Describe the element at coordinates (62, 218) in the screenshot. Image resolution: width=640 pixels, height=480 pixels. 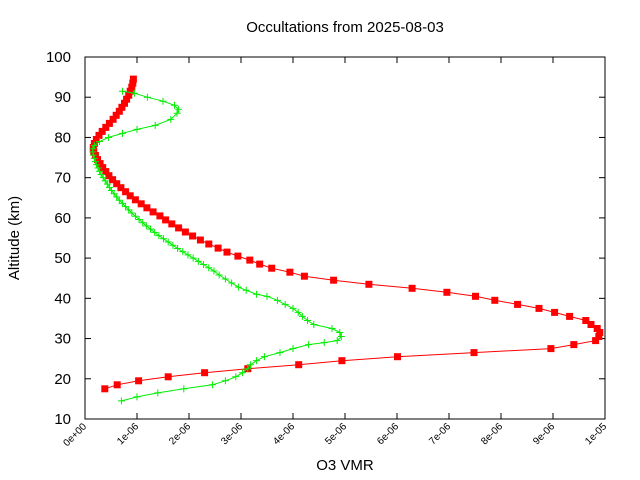
I see `y-tick-label: 60` at that location.